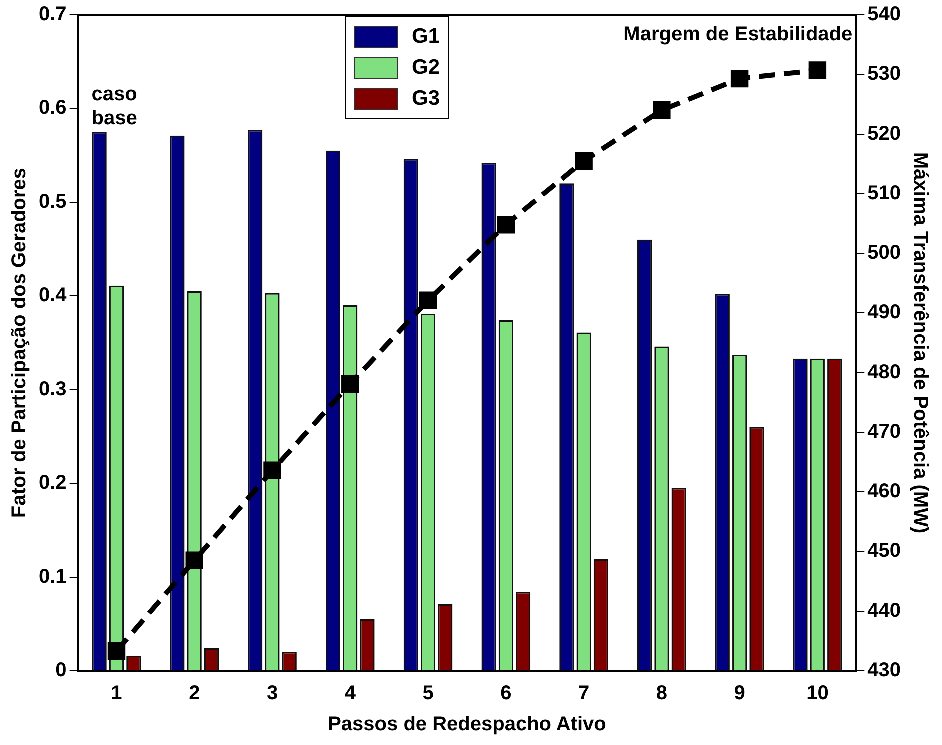 The width and height of the screenshot is (942, 745). I want to click on y2-tick-label: 540, so click(885, 15).